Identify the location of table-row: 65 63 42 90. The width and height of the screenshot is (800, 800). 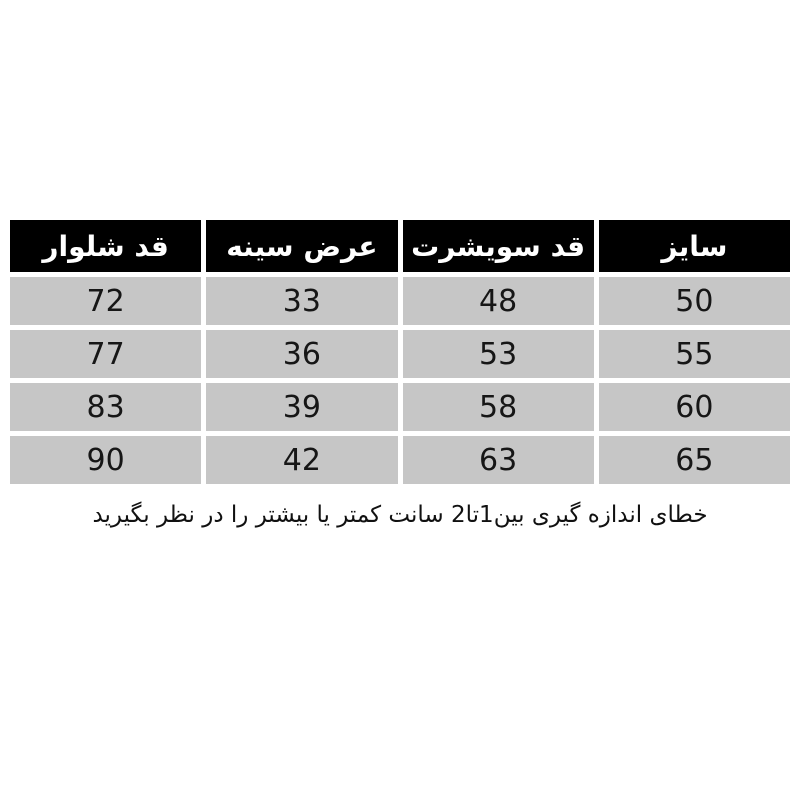
(400, 460).